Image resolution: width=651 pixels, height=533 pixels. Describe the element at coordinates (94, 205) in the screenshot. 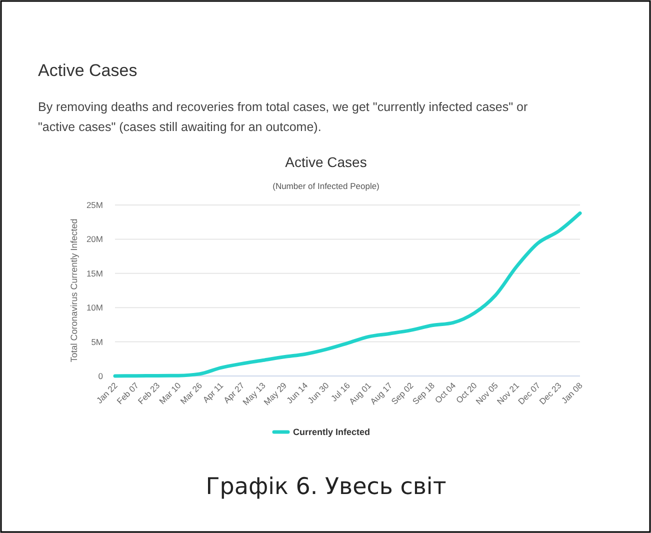

I see `y-tick-label: 25M` at that location.